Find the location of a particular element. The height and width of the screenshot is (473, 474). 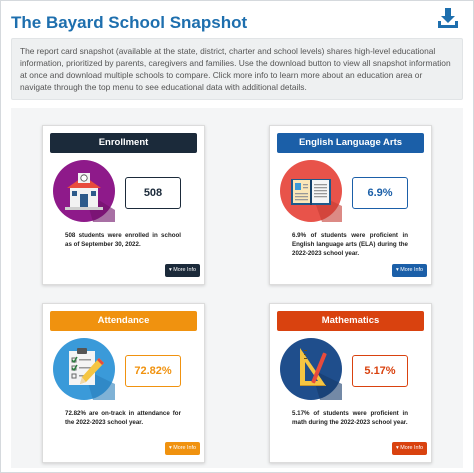

ela-value: 6.9% is located at coordinates (380, 193).